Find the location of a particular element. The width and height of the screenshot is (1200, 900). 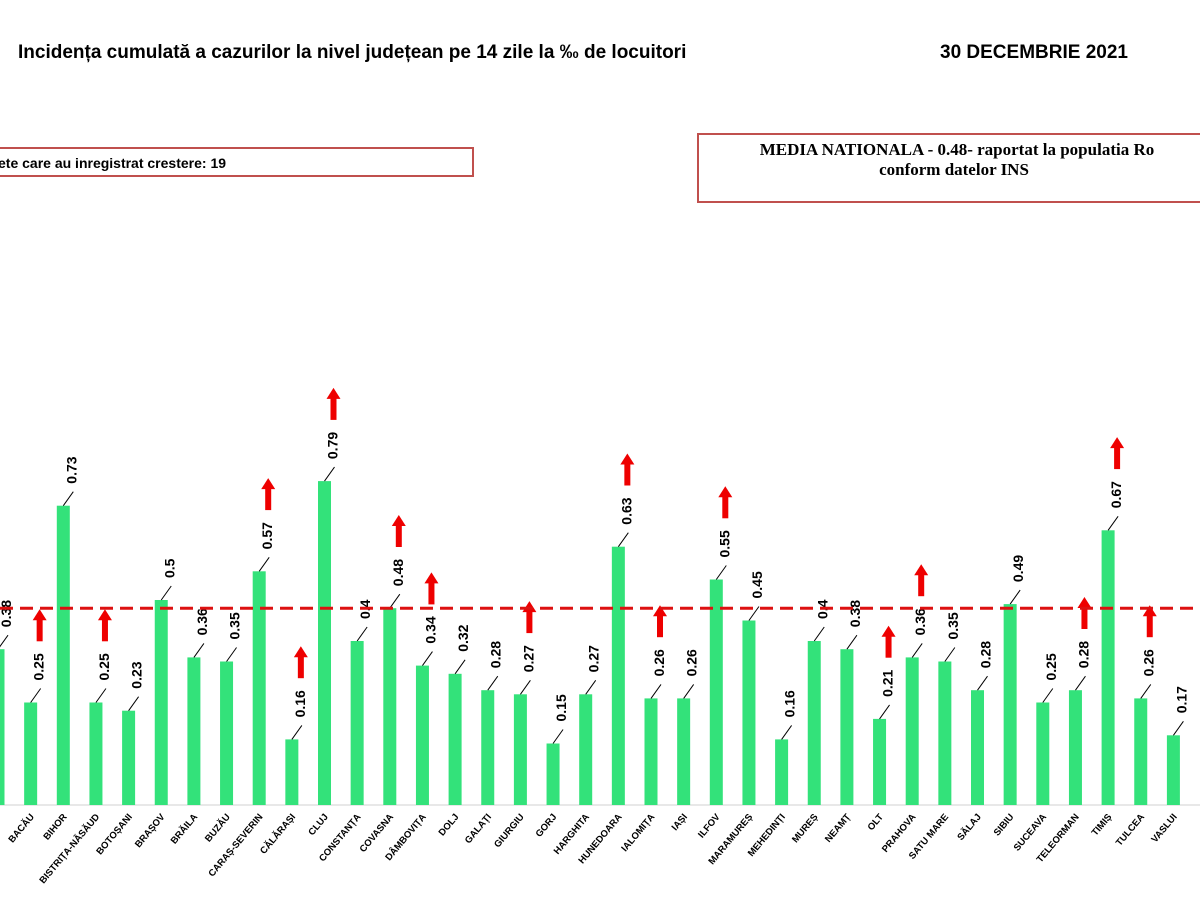

category-label-16: GIURGIU is located at coordinates (509, 831).